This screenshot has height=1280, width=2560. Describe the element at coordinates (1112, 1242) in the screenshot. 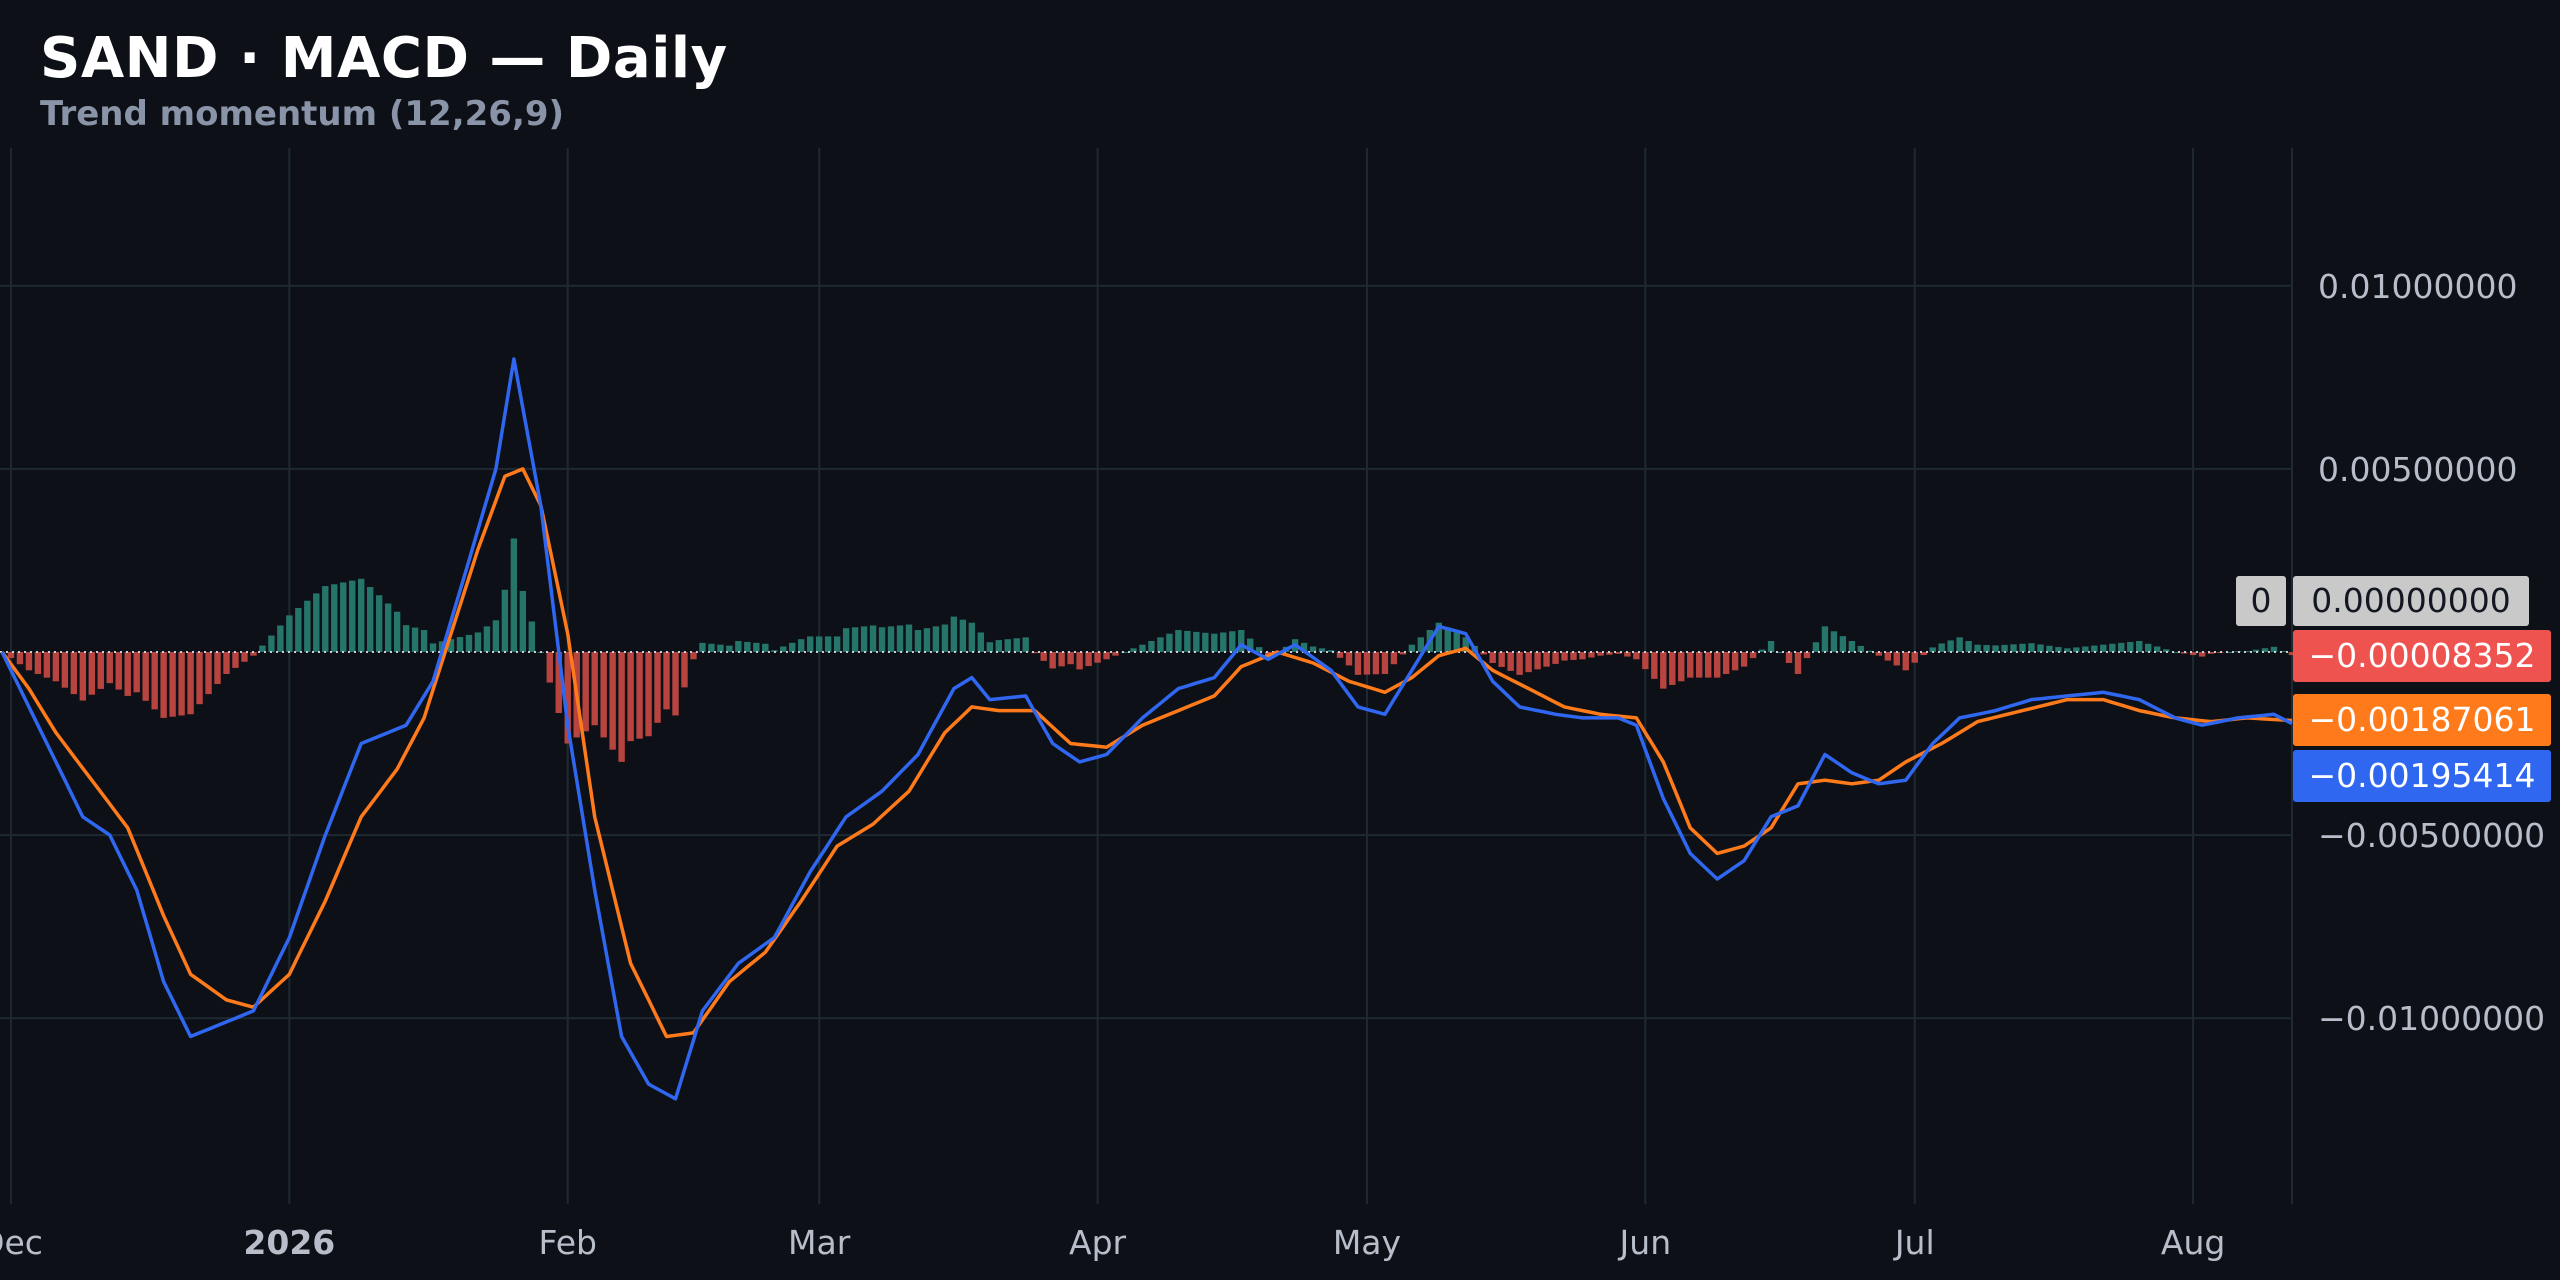

I see `x-axis: Dec 2026 Feb Mar Apr May Jun Jul Aug` at that location.